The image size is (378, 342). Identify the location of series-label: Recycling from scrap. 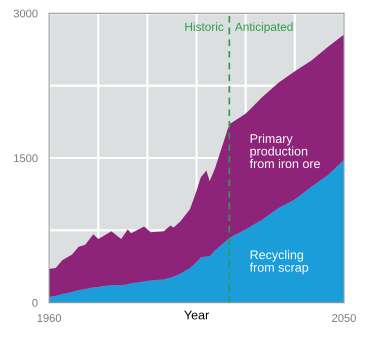
(279, 262).